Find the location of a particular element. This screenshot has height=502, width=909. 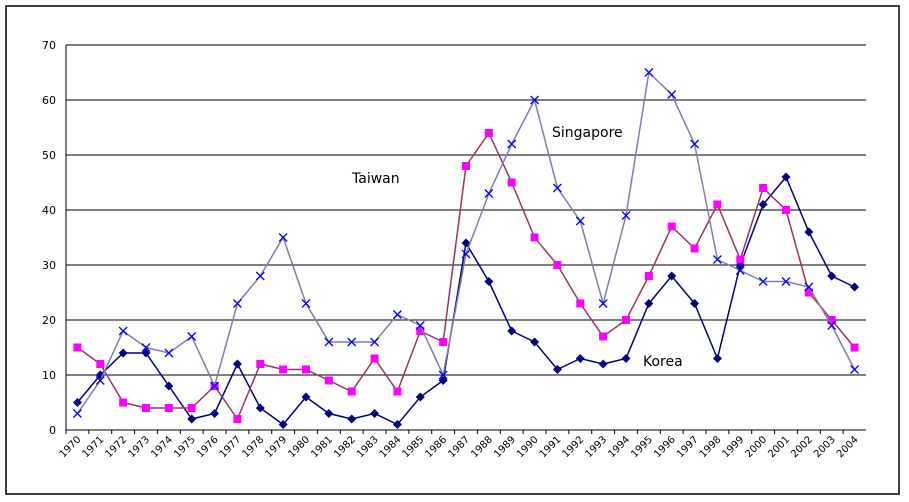

y-tick-label: 40 is located at coordinates (49, 210).